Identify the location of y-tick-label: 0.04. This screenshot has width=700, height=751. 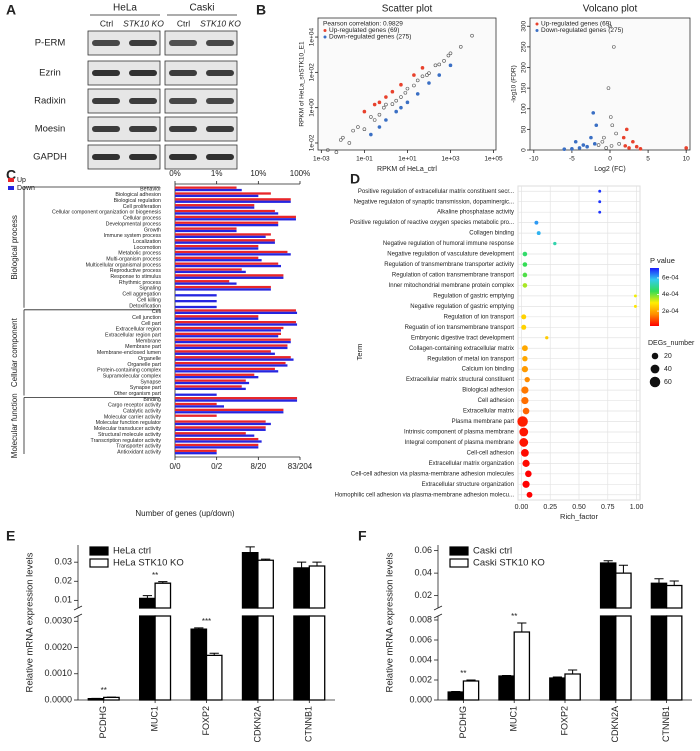
(423, 573).